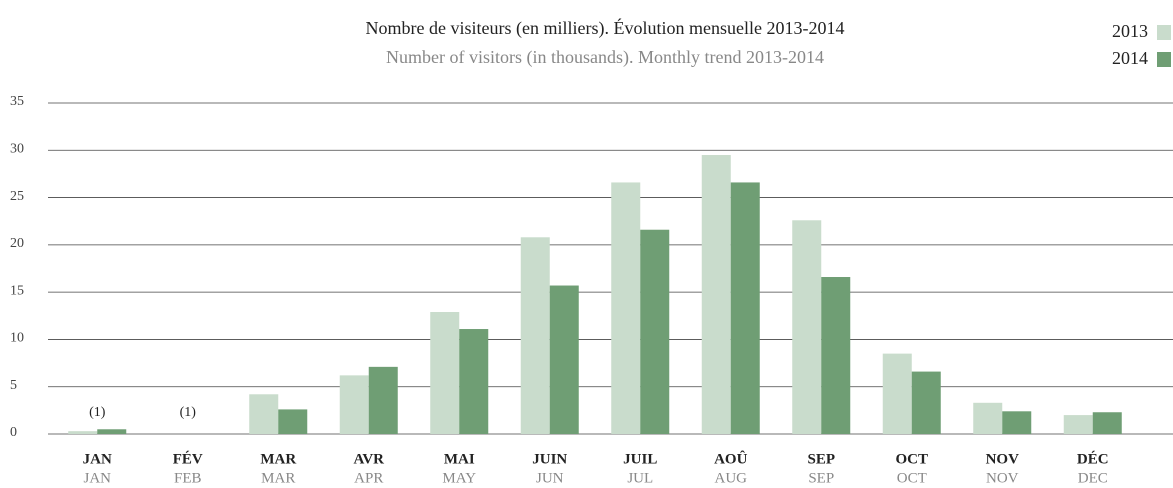  Describe the element at coordinates (1003, 459) in the screenshot. I see `x-tick-label: NOV` at that location.